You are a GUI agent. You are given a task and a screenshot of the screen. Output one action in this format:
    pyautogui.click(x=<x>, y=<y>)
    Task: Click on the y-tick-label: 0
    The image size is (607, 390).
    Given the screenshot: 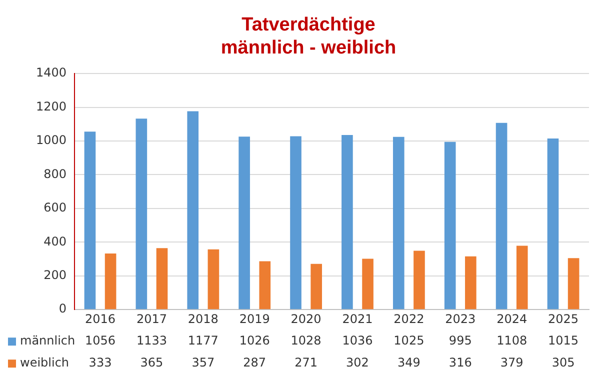 What is the action you would take?
    pyautogui.click(x=62, y=309)
    